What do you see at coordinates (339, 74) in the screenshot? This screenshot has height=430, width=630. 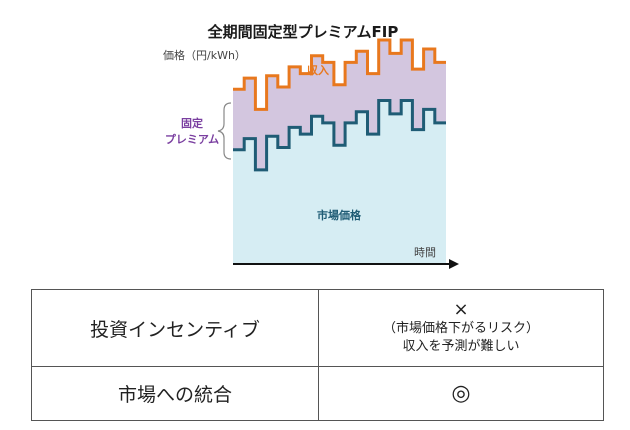 I see `income-line` at bounding box center [339, 74].